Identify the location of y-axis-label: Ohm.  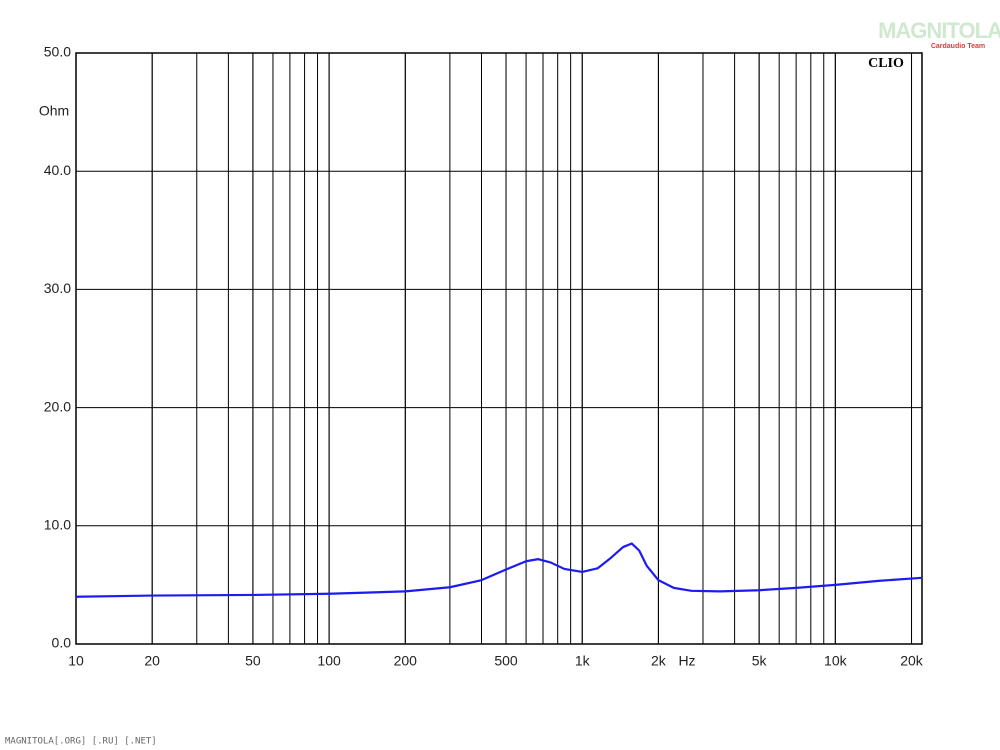
(54, 111).